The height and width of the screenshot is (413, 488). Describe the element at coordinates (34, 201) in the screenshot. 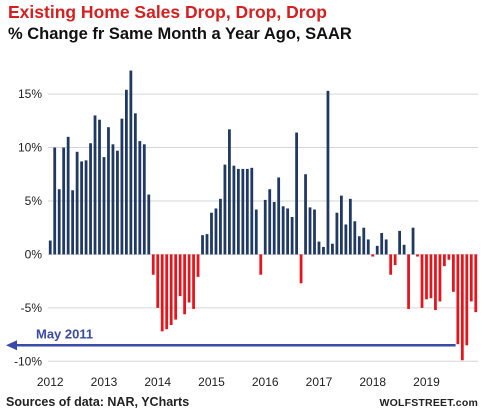

I see `y-tick-label: 5%` at that location.